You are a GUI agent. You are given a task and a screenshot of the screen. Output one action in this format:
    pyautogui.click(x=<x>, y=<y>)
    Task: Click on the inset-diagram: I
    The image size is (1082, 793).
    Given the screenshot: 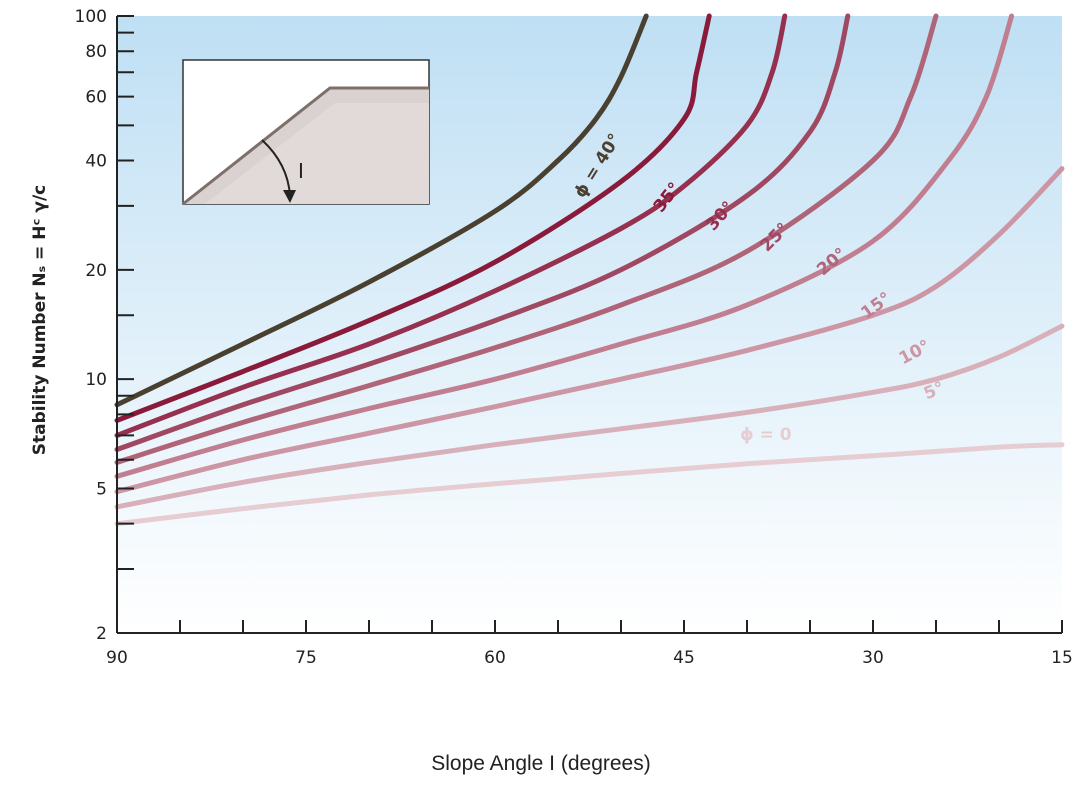 What is the action you would take?
    pyautogui.click(x=306, y=132)
    